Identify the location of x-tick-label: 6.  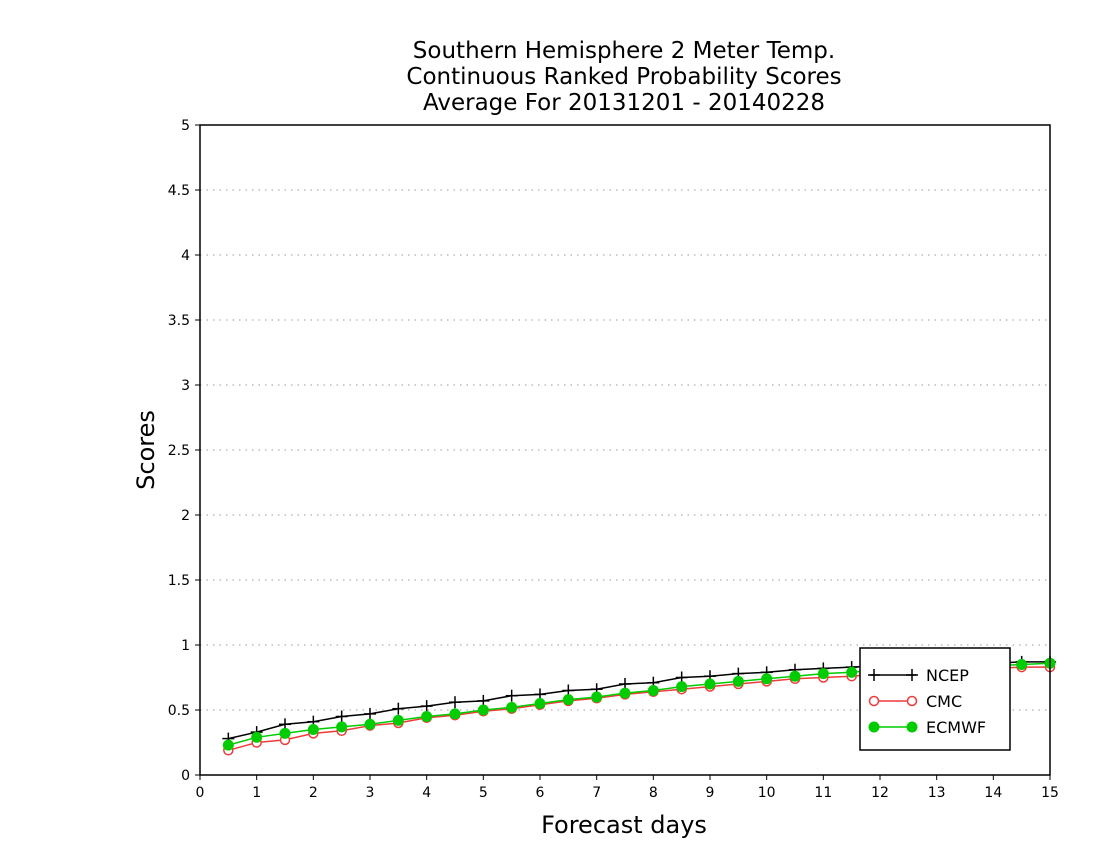
(540, 793).